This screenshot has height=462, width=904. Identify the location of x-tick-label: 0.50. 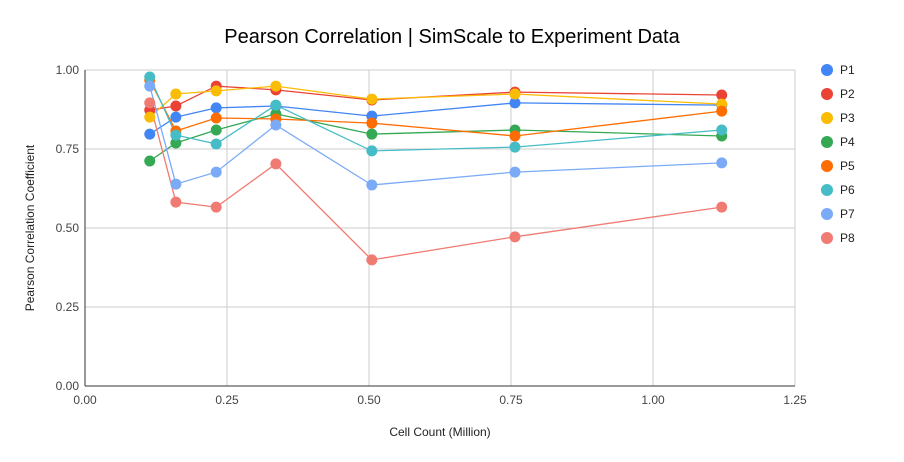
(369, 400).